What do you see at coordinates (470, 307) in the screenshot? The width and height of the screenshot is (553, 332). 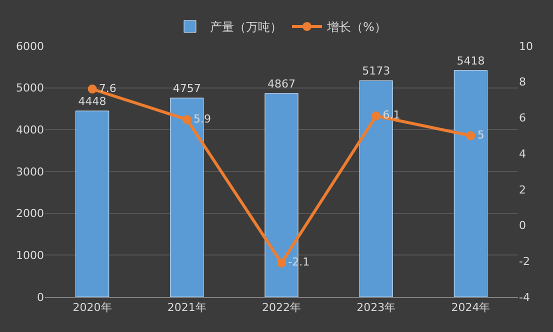 I see `x-tick-label: 2024年` at bounding box center [470, 307].